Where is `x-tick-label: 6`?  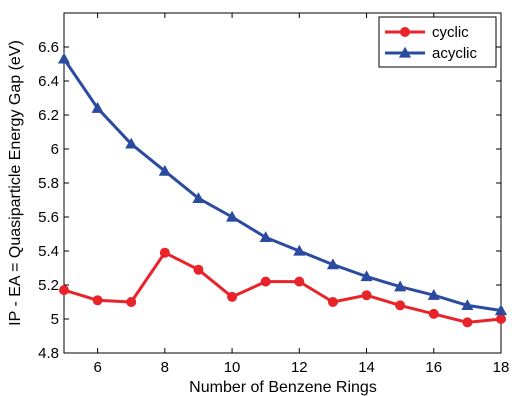 x-tick-label: 6 is located at coordinates (97, 367).